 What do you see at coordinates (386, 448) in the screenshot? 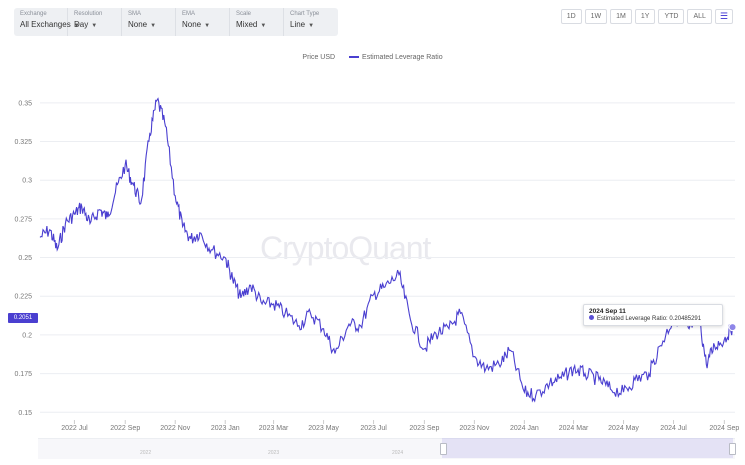
I see `navigator` at bounding box center [386, 448].